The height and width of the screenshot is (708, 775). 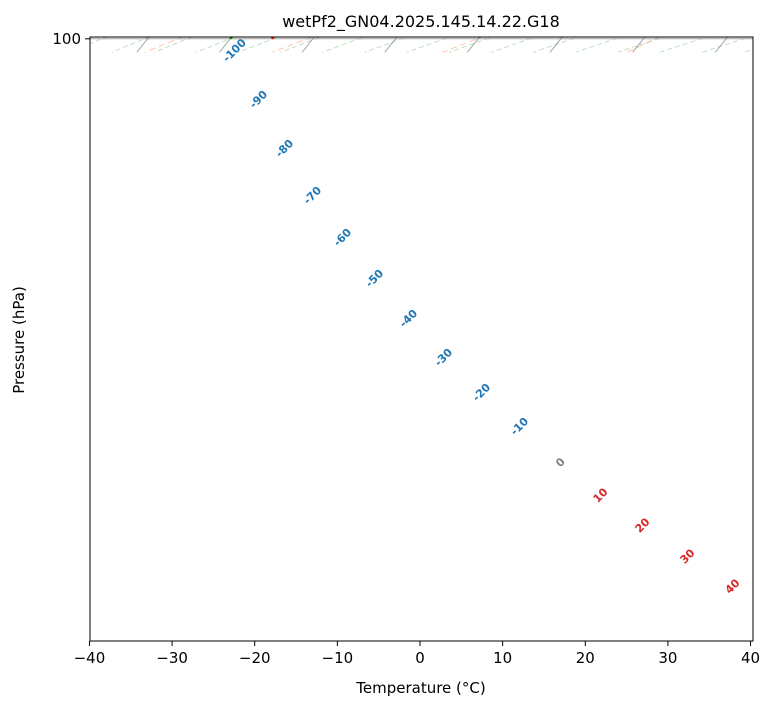 What do you see at coordinates (420, 658) in the screenshot?
I see `x-tick-label: 0` at bounding box center [420, 658].